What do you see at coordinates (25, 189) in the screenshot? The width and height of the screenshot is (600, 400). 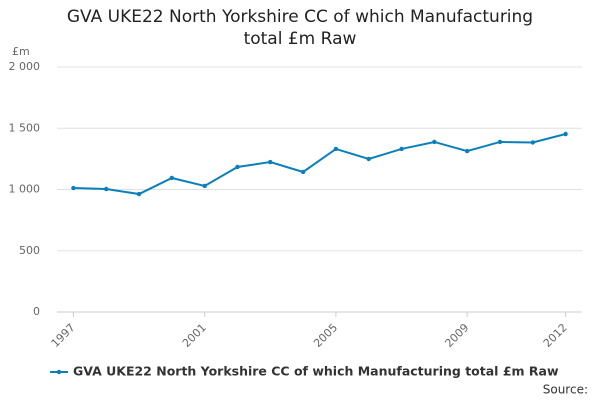 I see `y-tick-label: 1 000` at bounding box center [25, 189].